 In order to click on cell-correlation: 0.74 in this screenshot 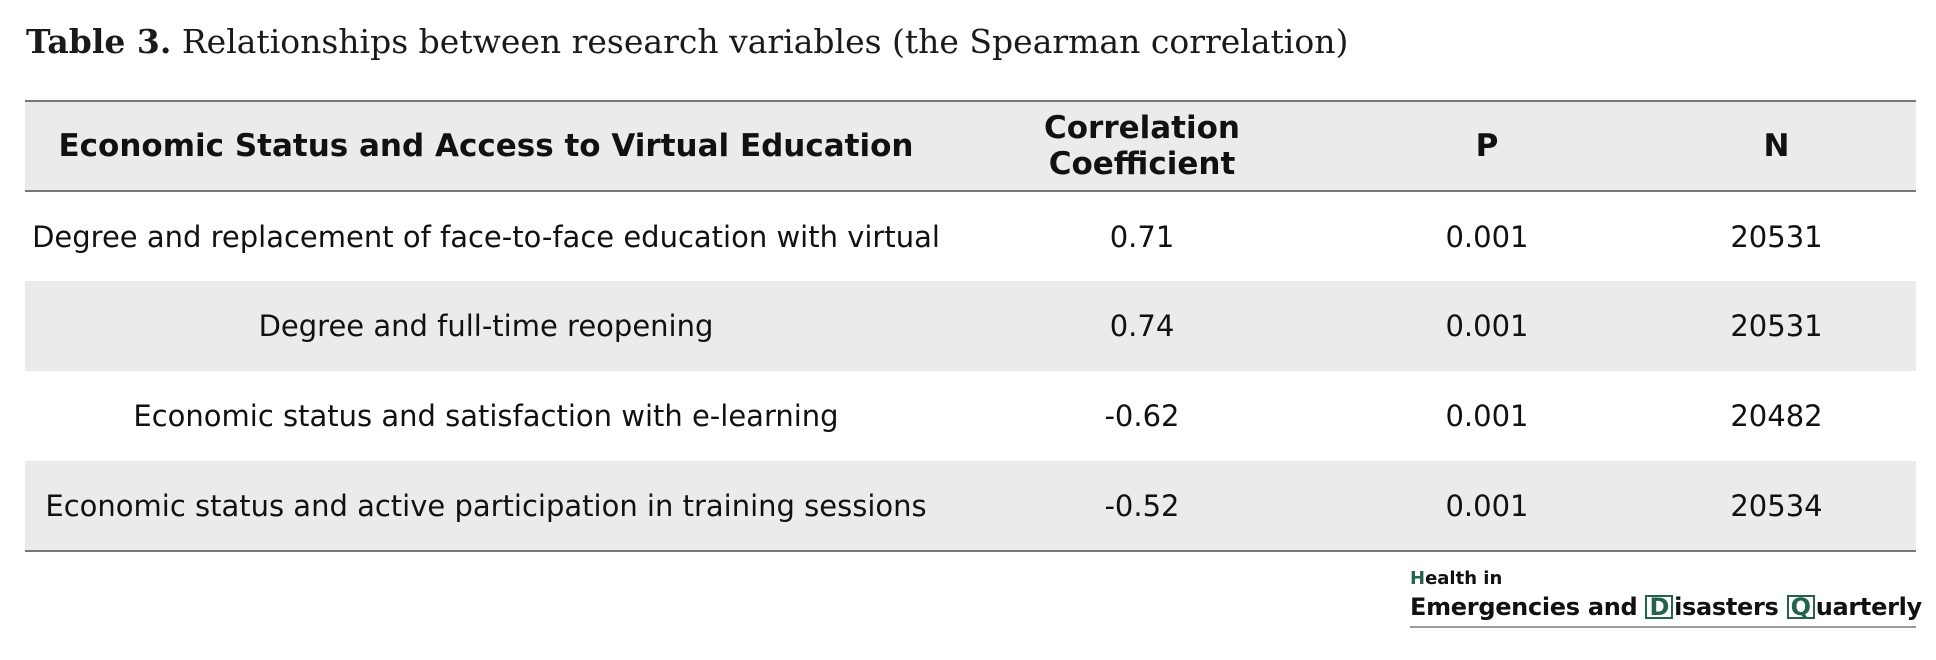, I will do `click(1142, 326)`.